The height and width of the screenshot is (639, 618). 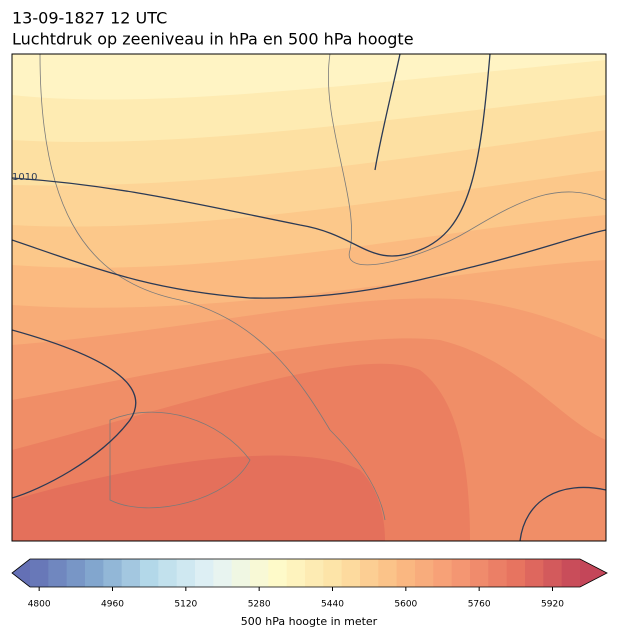 I want to click on colorbar-label: 500 hPa hoogte in meter, so click(x=309, y=621).